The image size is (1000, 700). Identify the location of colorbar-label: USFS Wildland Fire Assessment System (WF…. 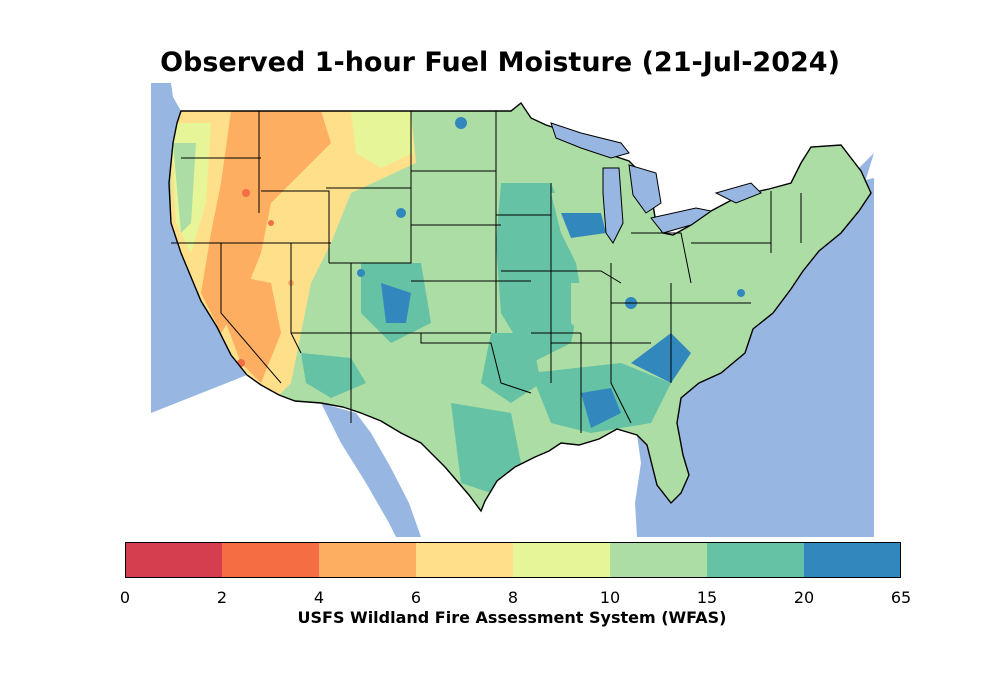
(512, 617).